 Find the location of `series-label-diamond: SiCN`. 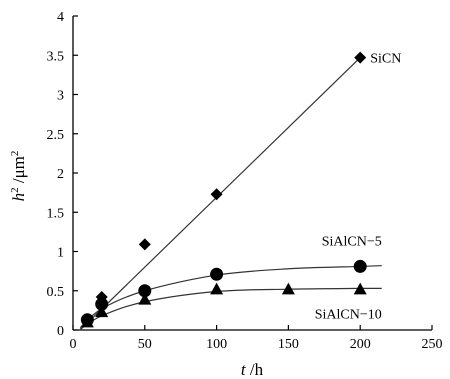

series-label-diamond: SiCN is located at coordinates (385, 59).